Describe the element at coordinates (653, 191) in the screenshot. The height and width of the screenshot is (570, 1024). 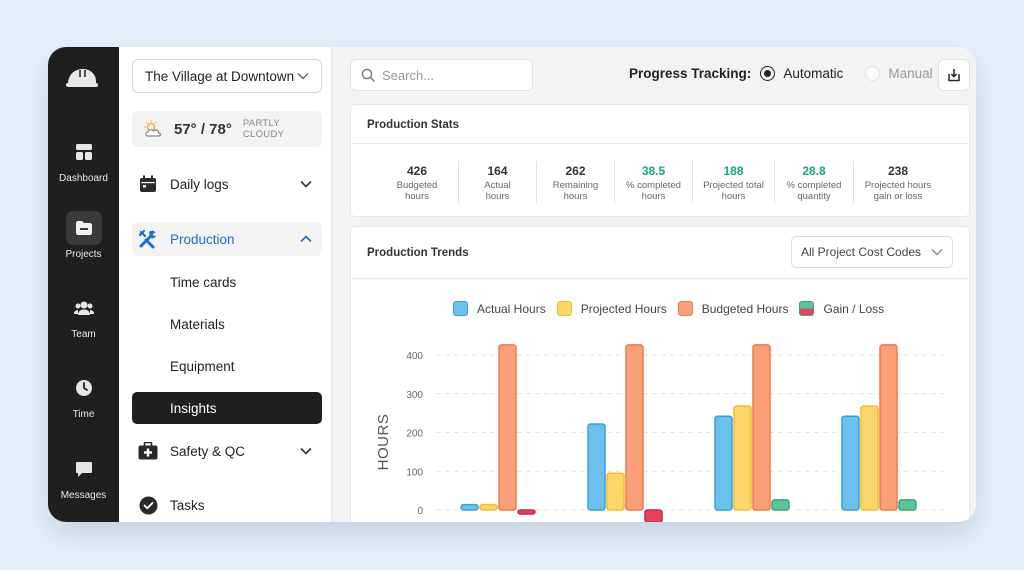
I see `stat-label: % completed hours` at that location.